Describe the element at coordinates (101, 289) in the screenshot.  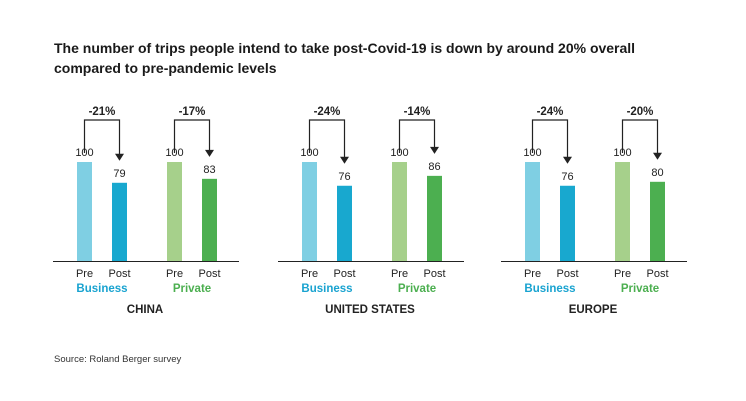
I see `china-business-group-label: Business` at that location.